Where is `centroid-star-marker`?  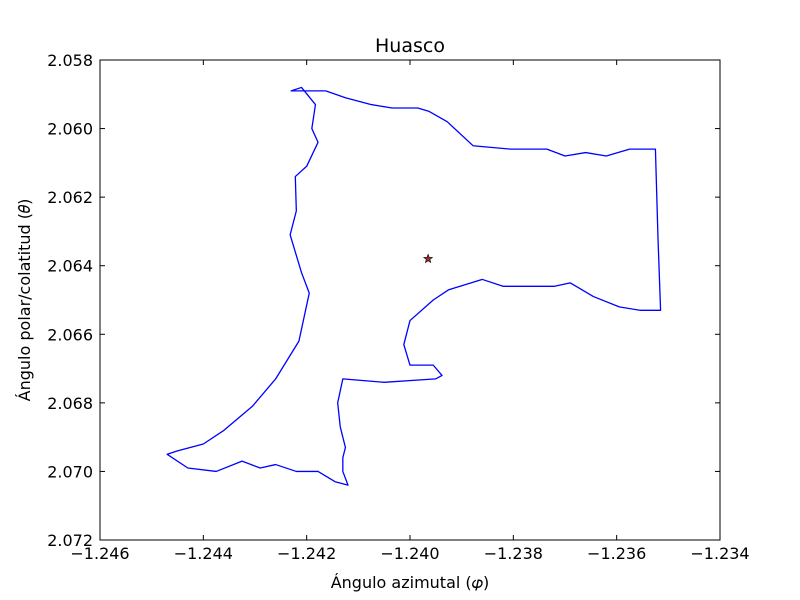
centroid-star-marker is located at coordinates (428, 258).